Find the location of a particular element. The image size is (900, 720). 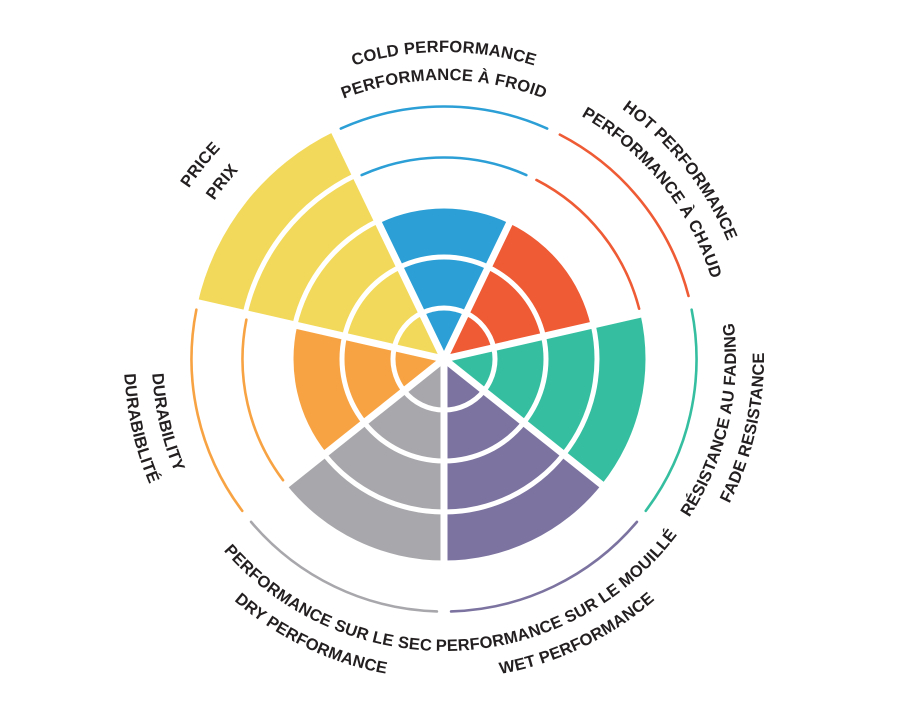

hot-performance-label-outer-text: HOT PERFORMANCE is located at coordinates (679, 169).